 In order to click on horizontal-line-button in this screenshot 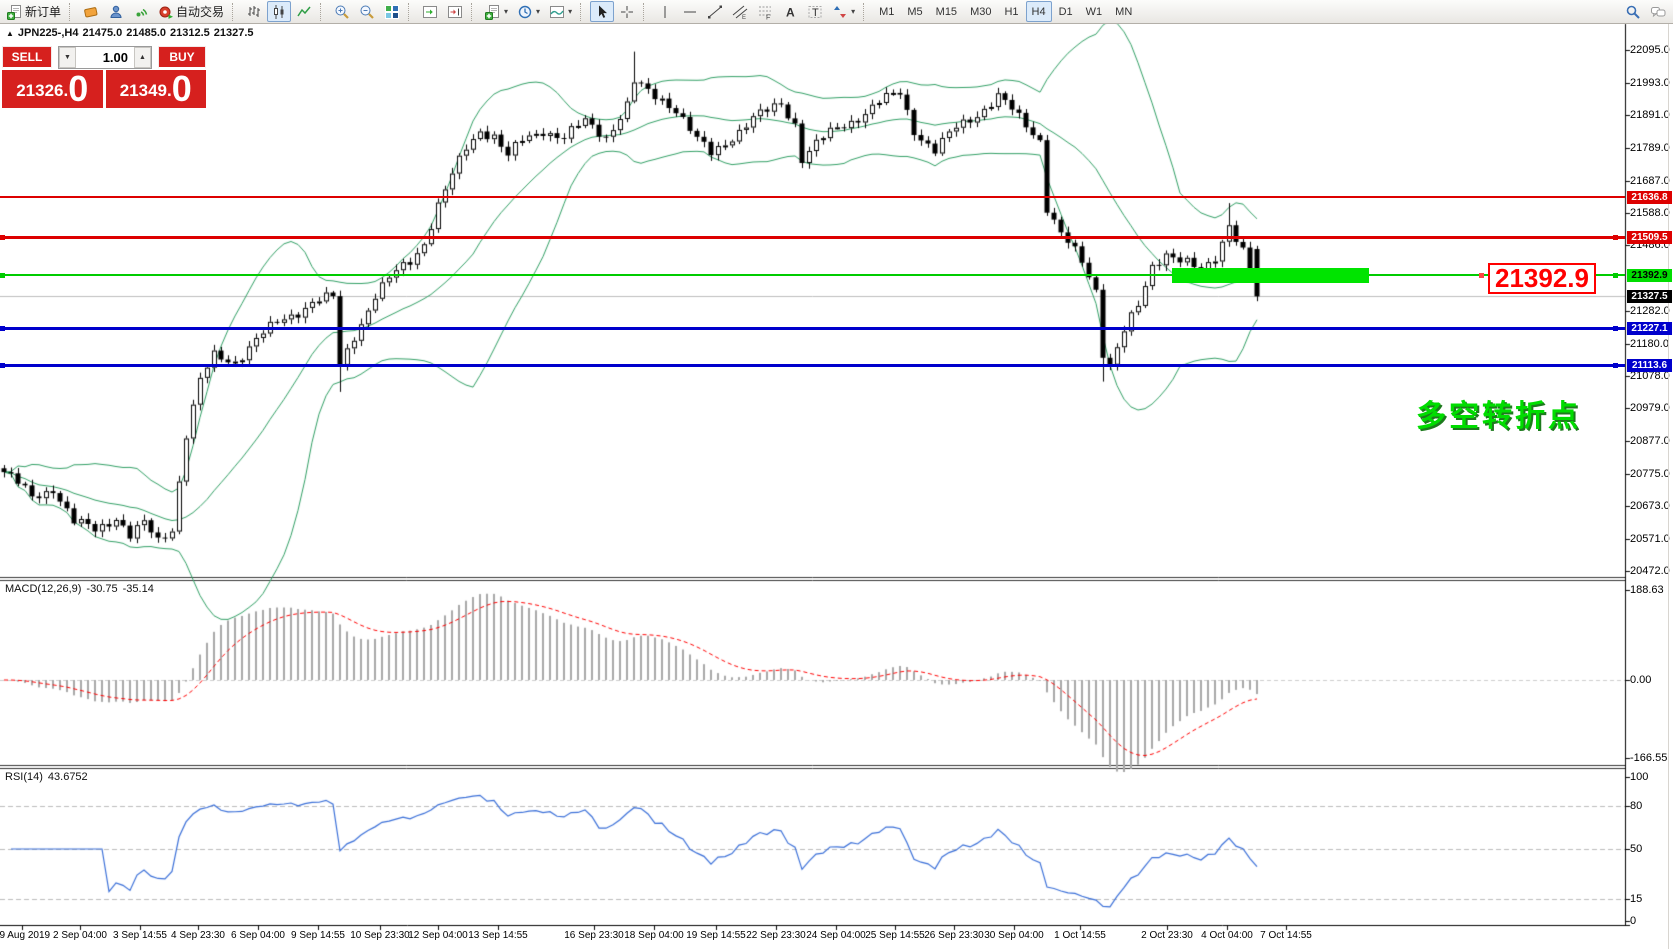, I will do `click(690, 11)`.